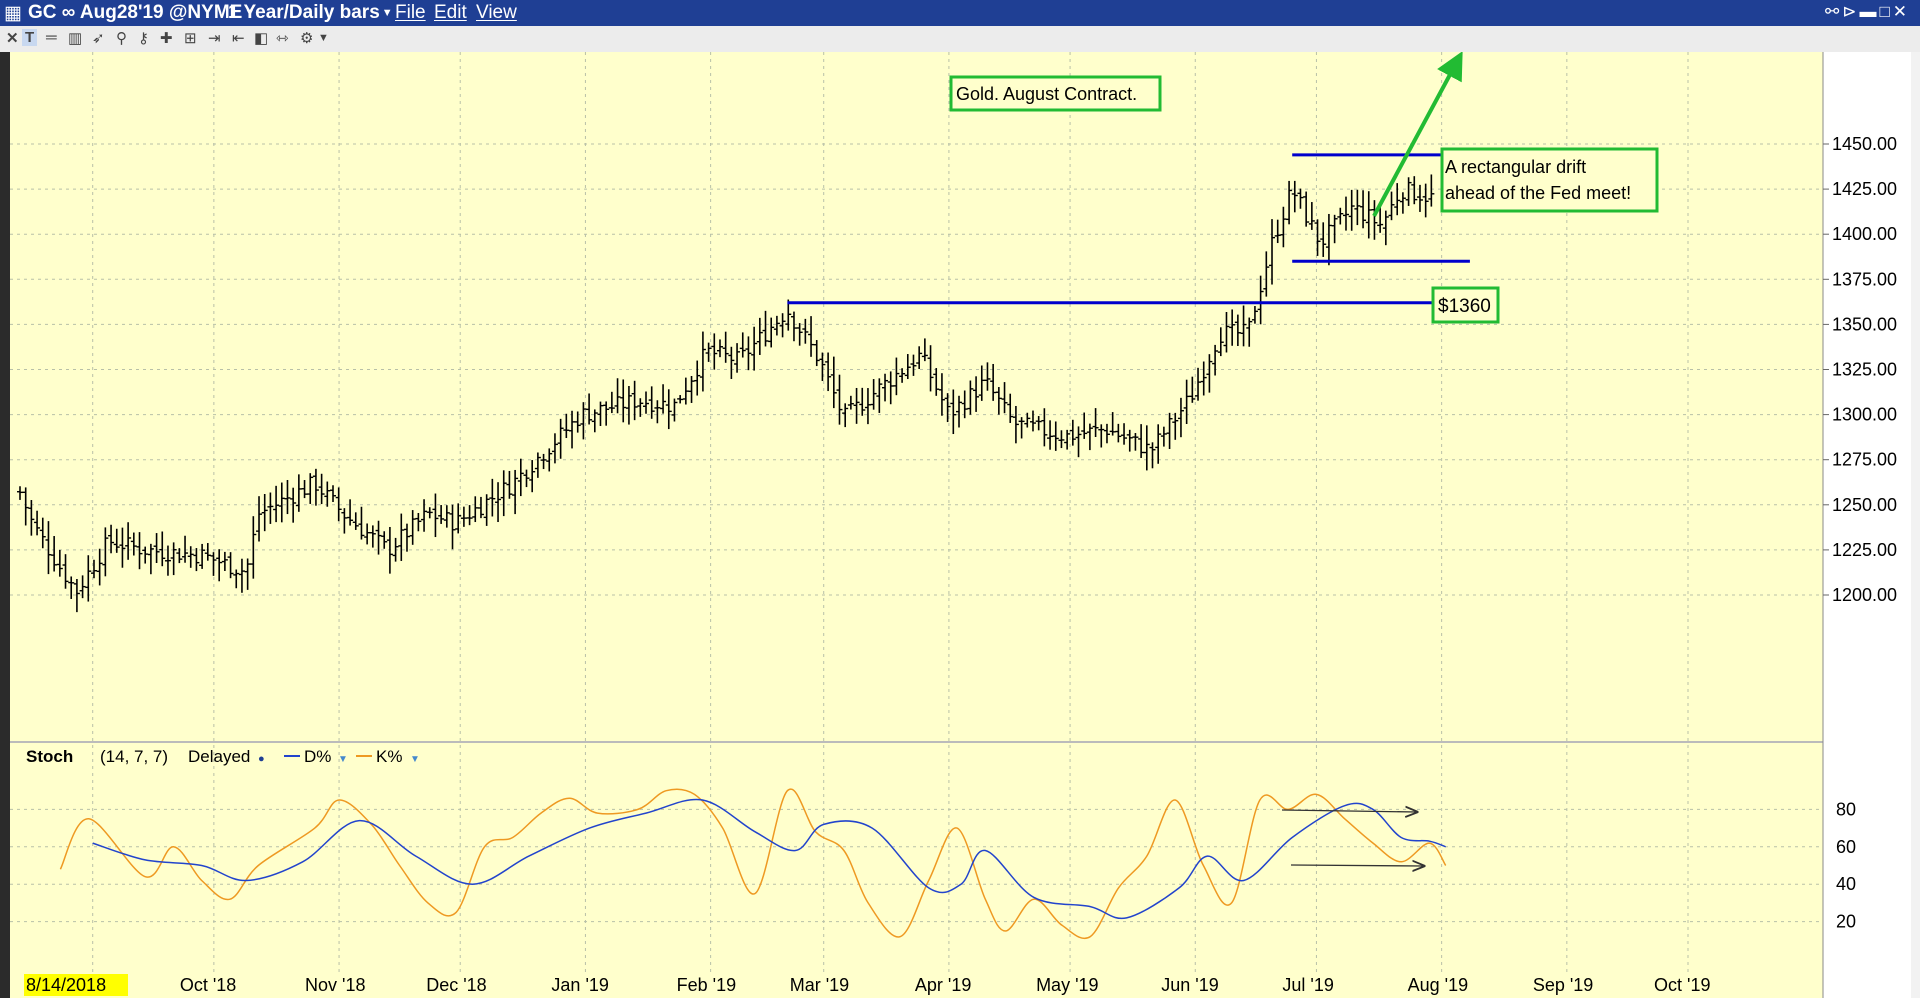 Image resolution: width=1920 pixels, height=998 pixels. I want to click on period-selector: 1 Year/Daily bars ▼, so click(310, 12).